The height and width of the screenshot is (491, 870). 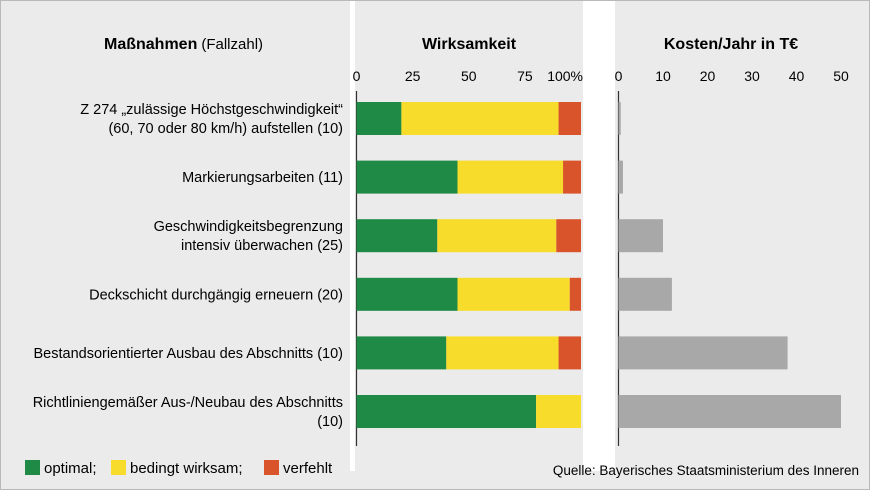 What do you see at coordinates (186, 468) in the screenshot?
I see `legend-label-bedingt: bedingt wirksam;` at bounding box center [186, 468].